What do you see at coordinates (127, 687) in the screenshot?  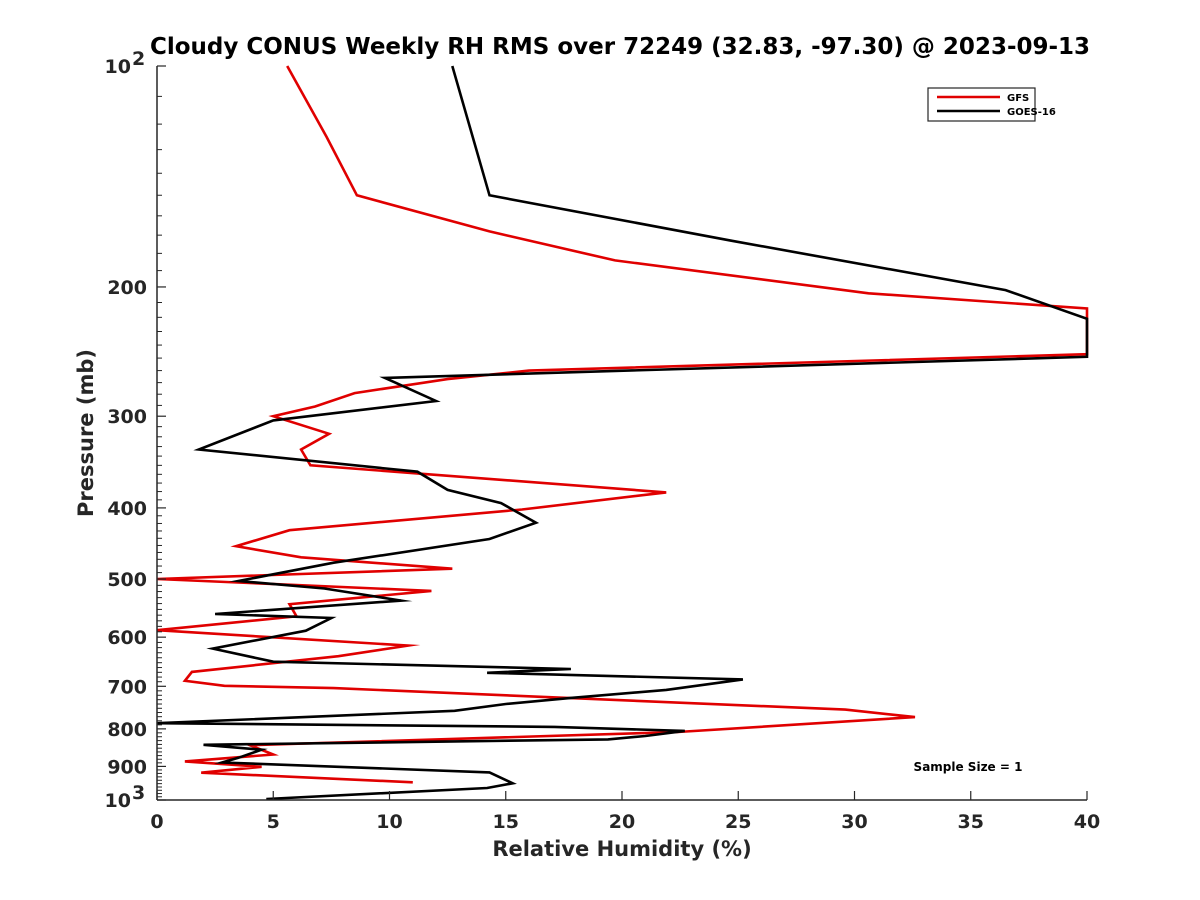 I see `y-tick-label: 700` at bounding box center [127, 687].